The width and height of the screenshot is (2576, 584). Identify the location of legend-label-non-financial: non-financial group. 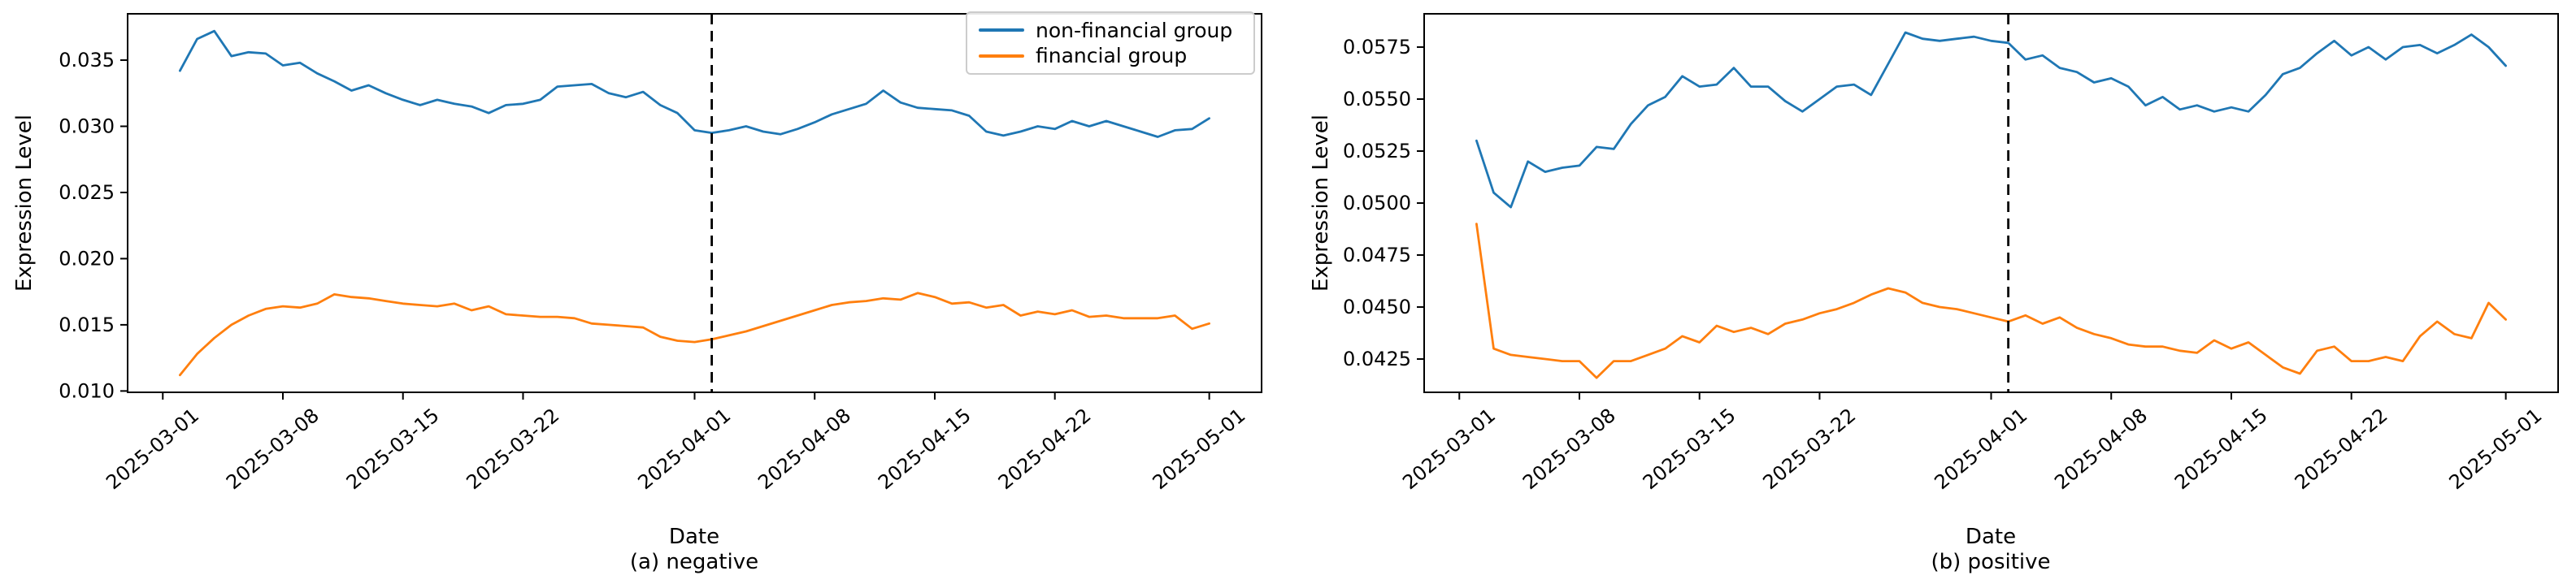
(1134, 30).